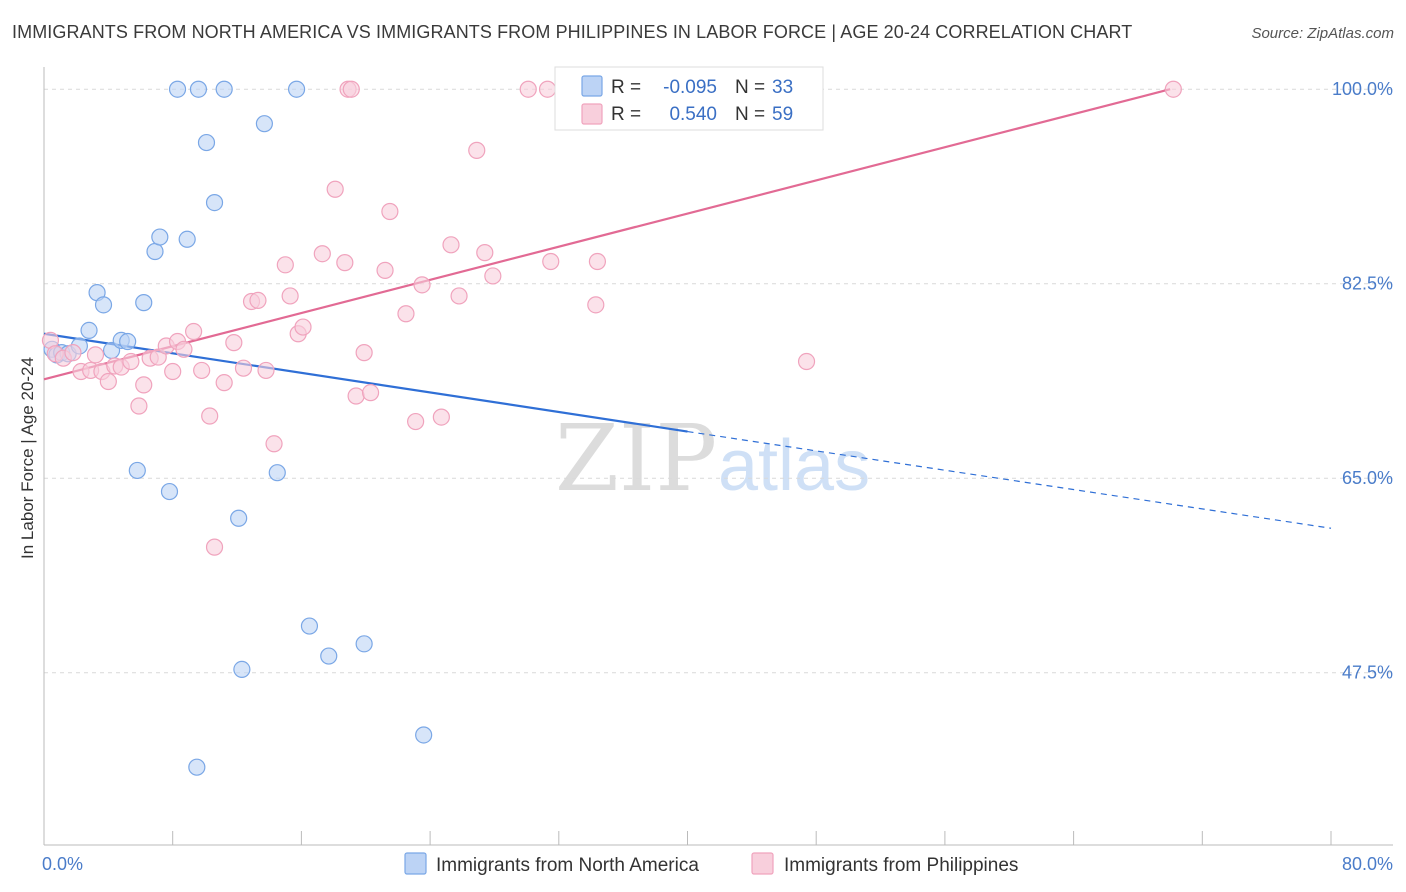 This screenshot has width=1406, height=892. I want to click on bottom-legend-swatch-philippines, so click(762, 863).